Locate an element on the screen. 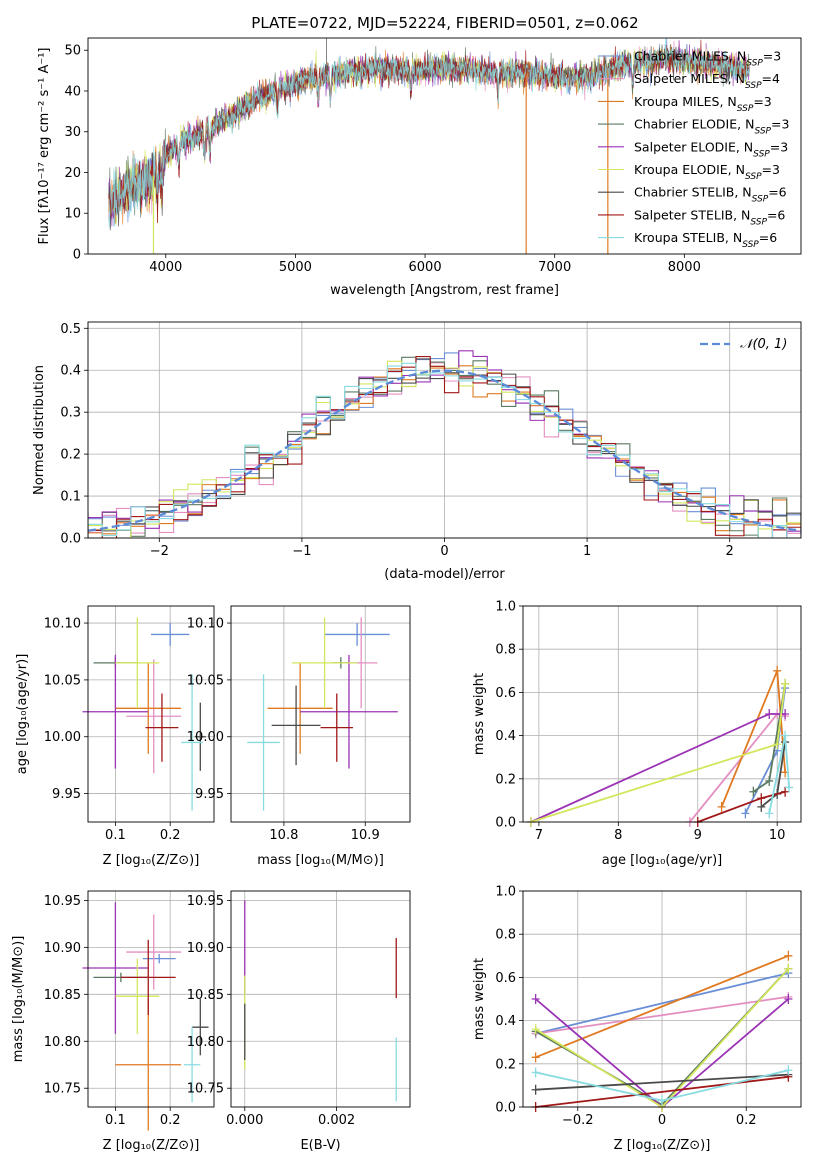 The height and width of the screenshot is (1170, 819). age_vs_Z-axes: 0.1 0.2 9.95 10.00 10.05 10.10 is located at coordinates (129, 724).